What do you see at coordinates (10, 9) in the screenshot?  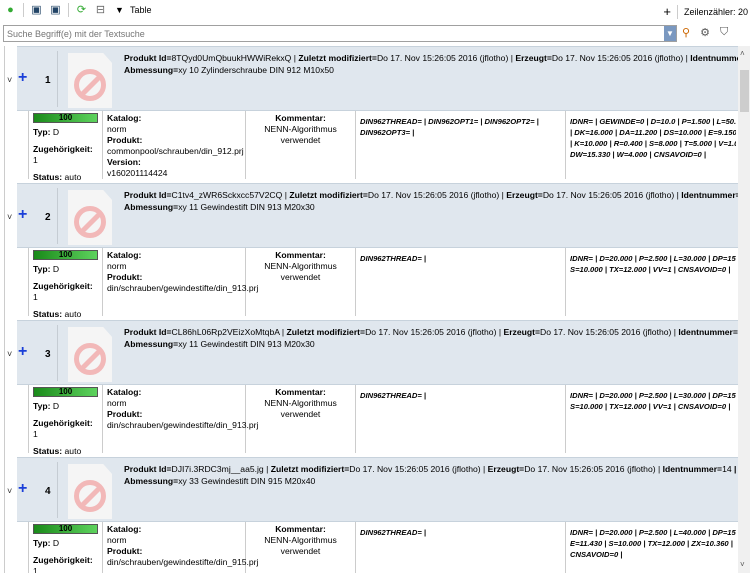 I see `add-circle-icon: ●` at bounding box center [10, 9].